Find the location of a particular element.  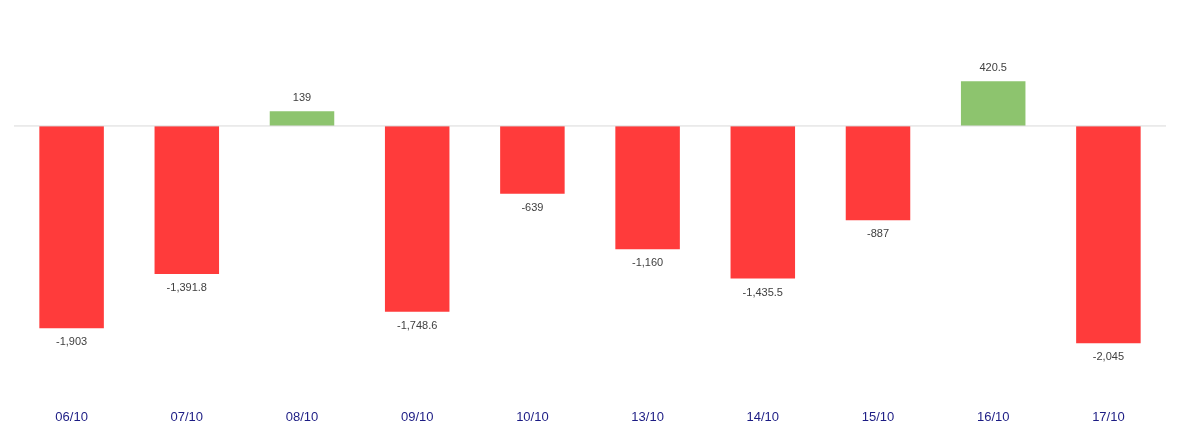

x-tick-label: 13/10 is located at coordinates (647, 416).